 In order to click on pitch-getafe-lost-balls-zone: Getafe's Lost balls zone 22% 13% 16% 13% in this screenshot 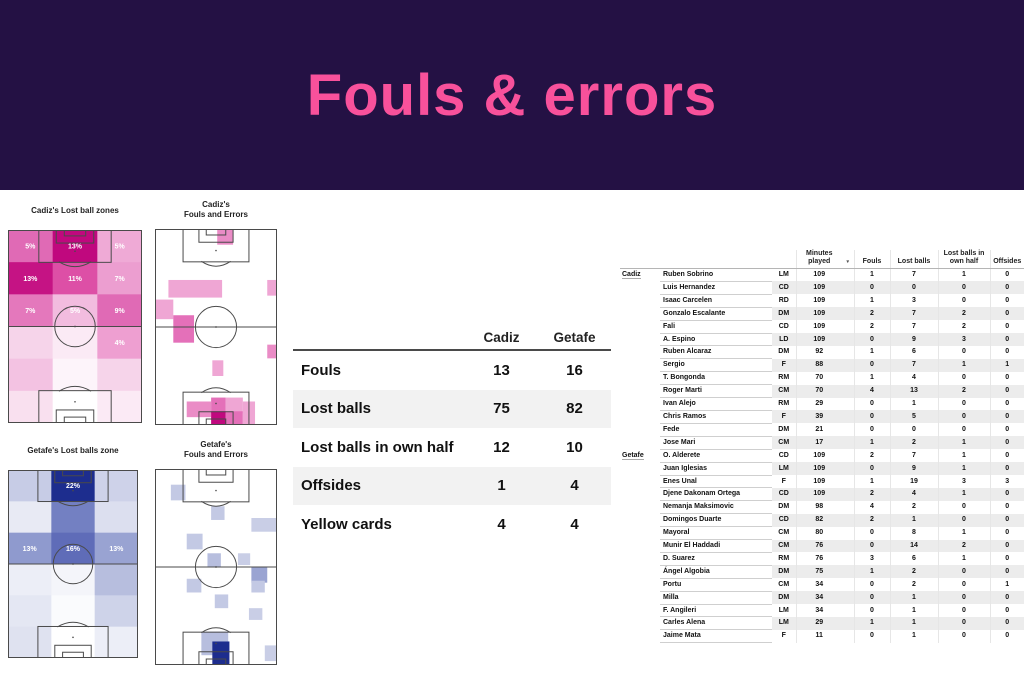, I will do `click(73, 552)`.